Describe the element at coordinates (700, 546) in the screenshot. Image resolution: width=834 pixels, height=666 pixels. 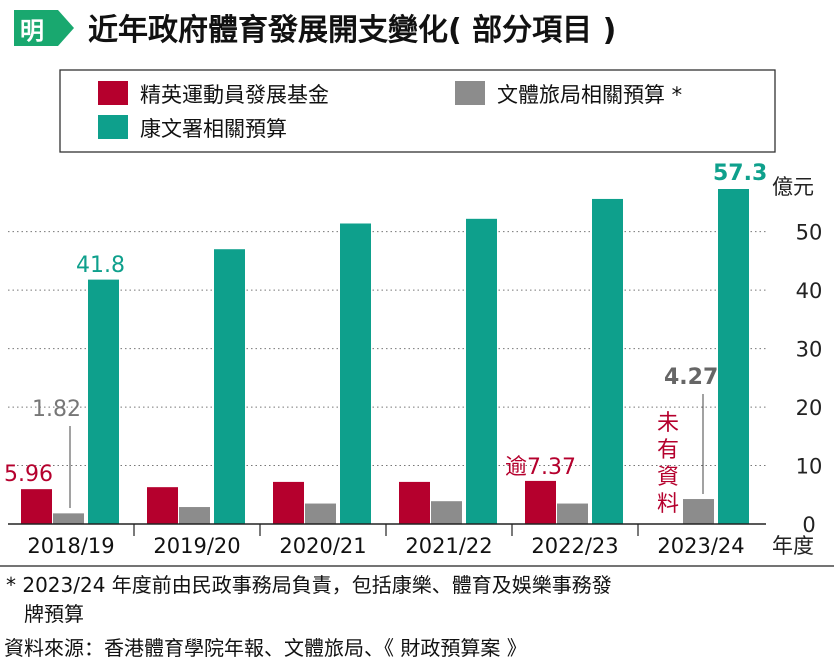
I see `x-tick-label: 2023/24` at that location.